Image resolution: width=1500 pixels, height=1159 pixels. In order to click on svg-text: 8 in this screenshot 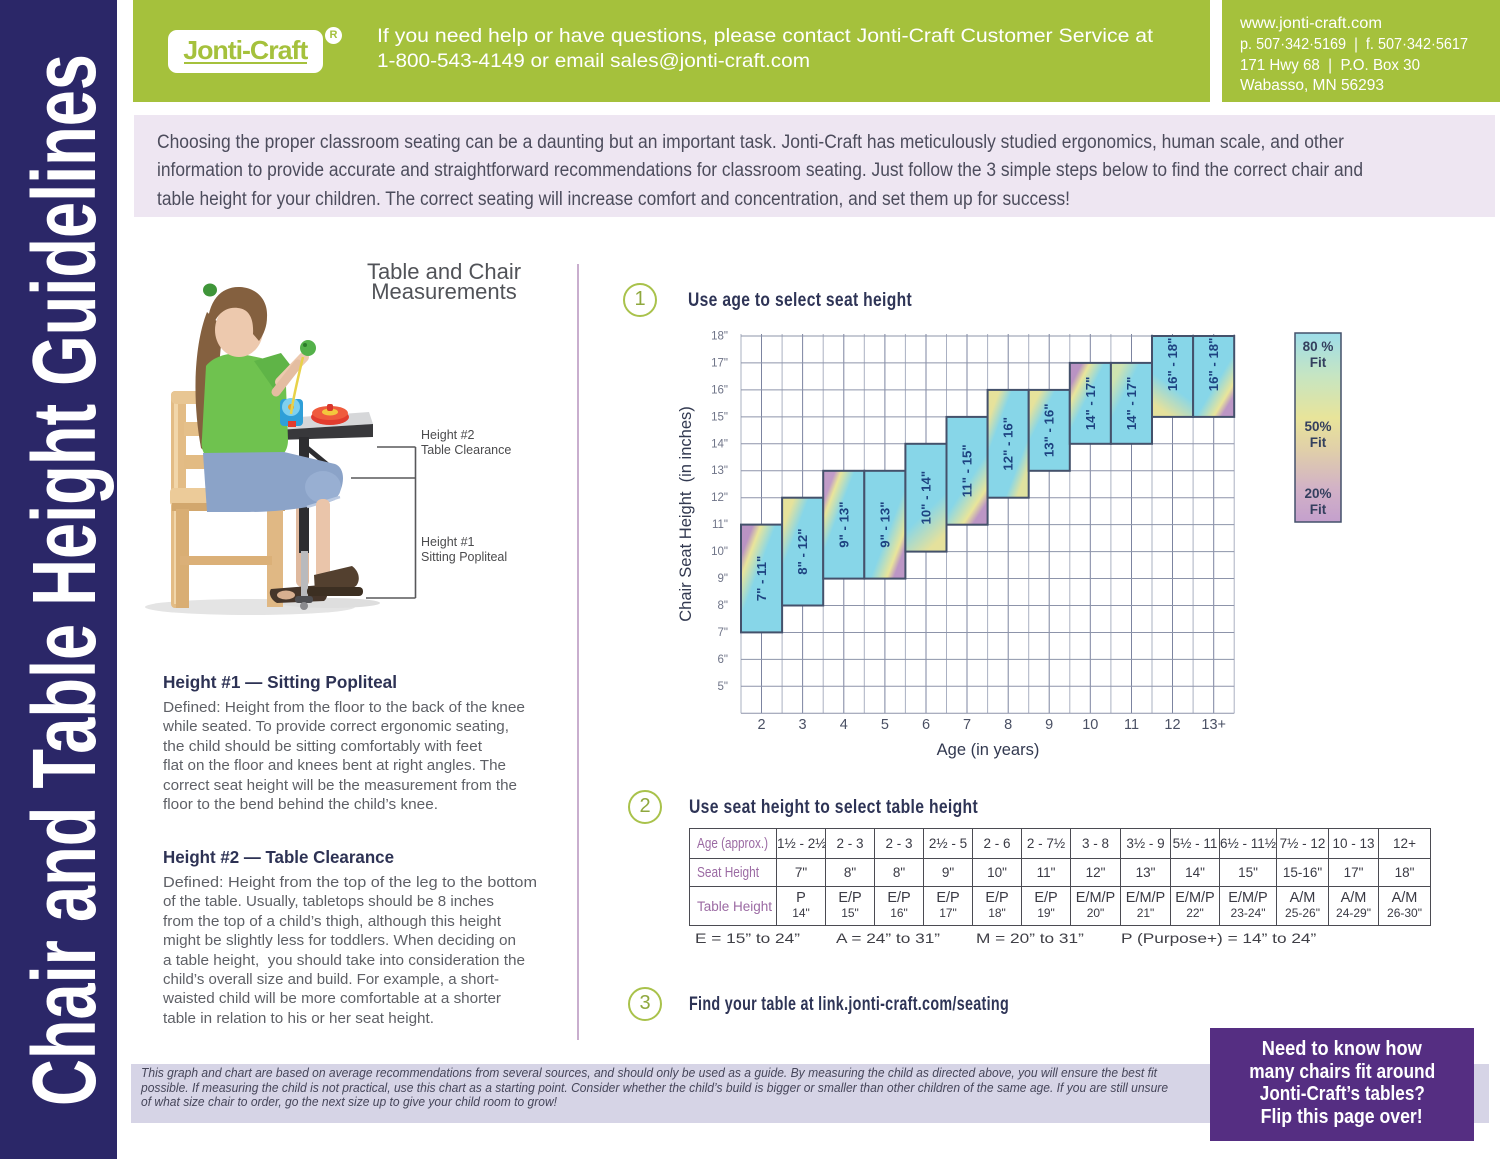, I will do `click(1008, 725)`.